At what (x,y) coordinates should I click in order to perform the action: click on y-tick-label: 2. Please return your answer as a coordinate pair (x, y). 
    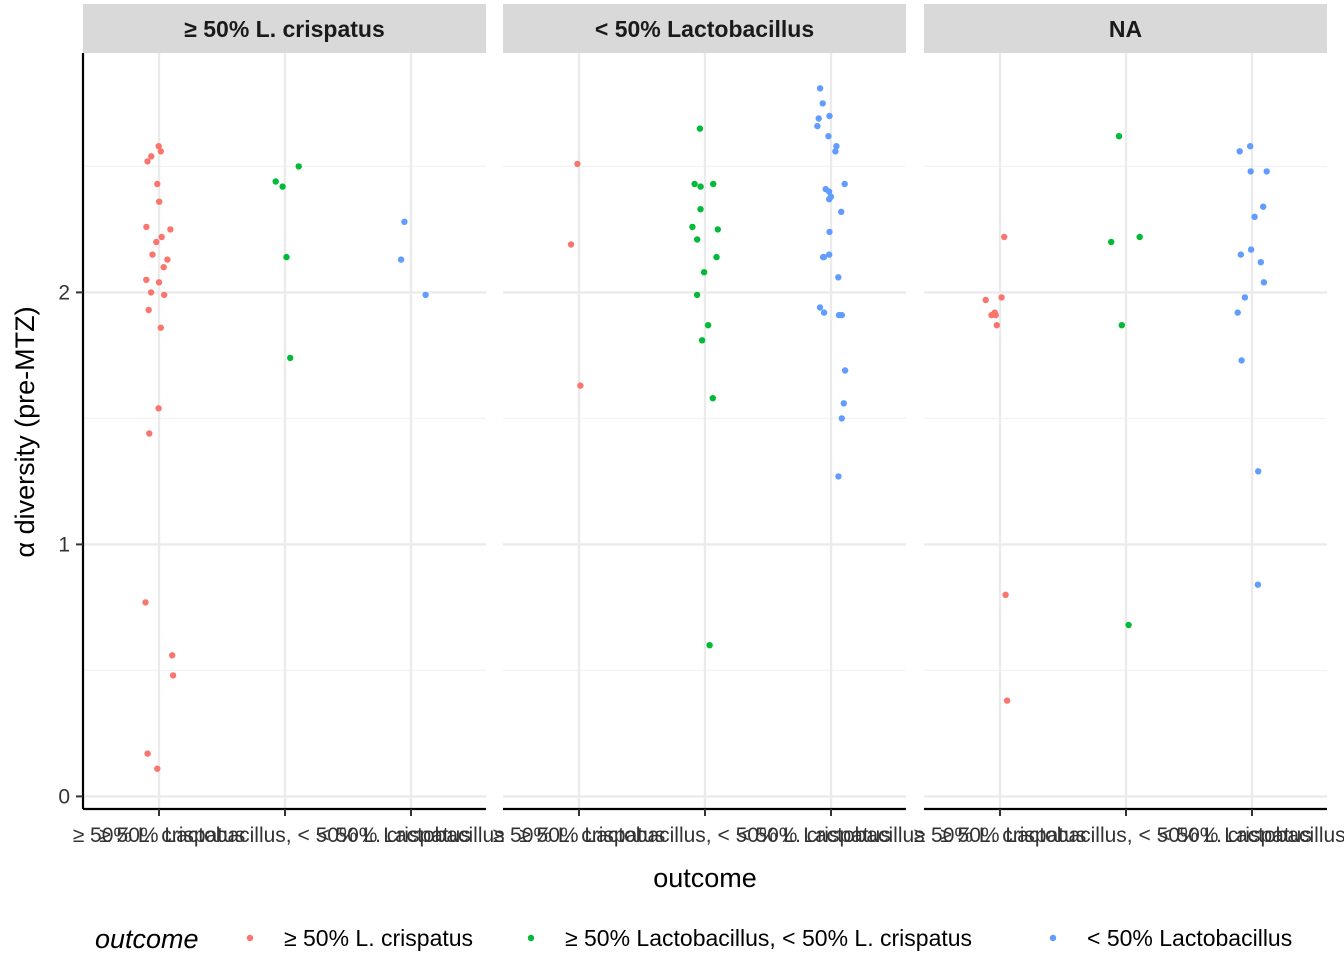
    Looking at the image, I should click on (64, 292).